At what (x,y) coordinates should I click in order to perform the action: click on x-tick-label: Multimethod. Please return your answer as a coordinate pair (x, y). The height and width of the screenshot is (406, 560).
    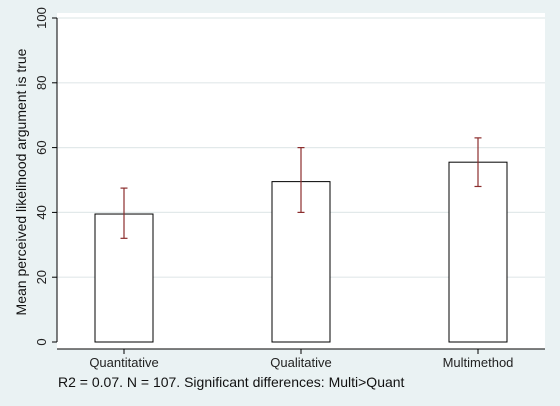
    Looking at the image, I should click on (478, 362).